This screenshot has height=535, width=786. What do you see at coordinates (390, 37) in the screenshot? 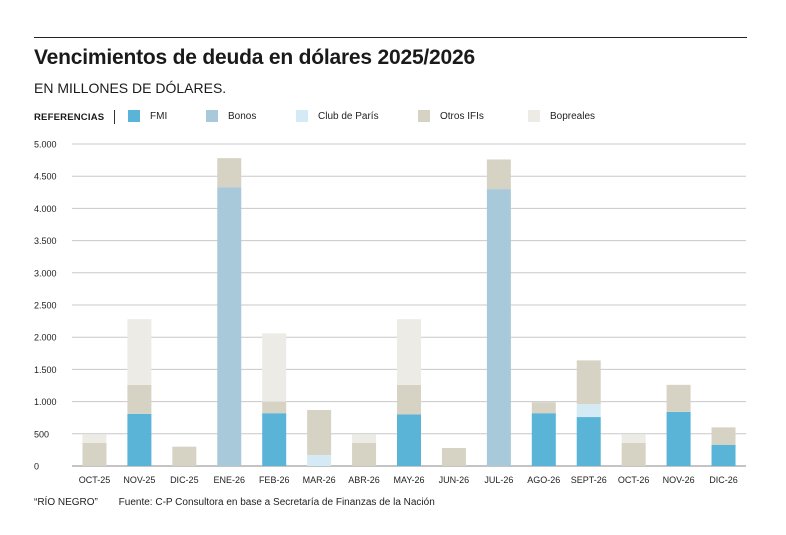
I see `top-rule` at bounding box center [390, 37].